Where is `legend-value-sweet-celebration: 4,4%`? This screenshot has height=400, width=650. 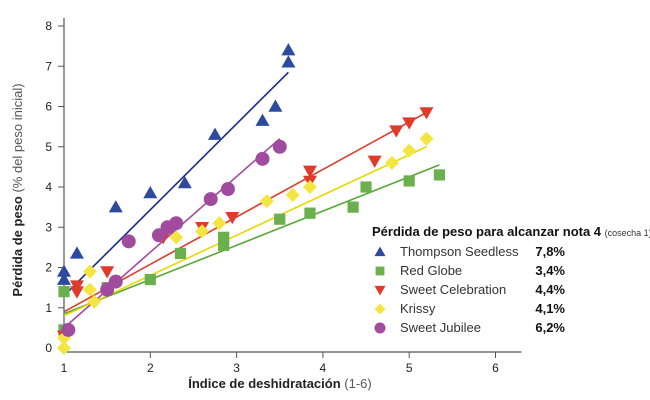 legend-value-sweet-celebration: 4,4% is located at coordinates (550, 289).